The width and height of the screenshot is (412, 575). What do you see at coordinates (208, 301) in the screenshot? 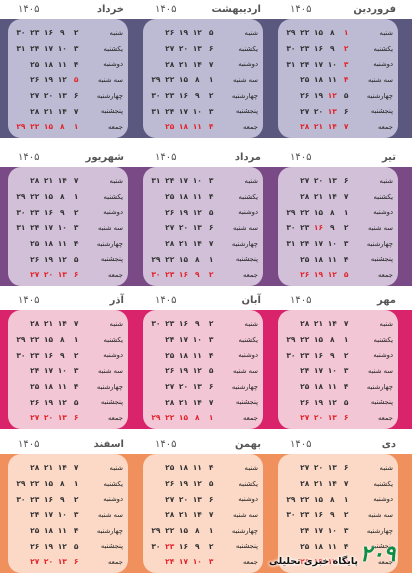
I see `month-header: آبان ۱۴۰۵` at bounding box center [208, 301].